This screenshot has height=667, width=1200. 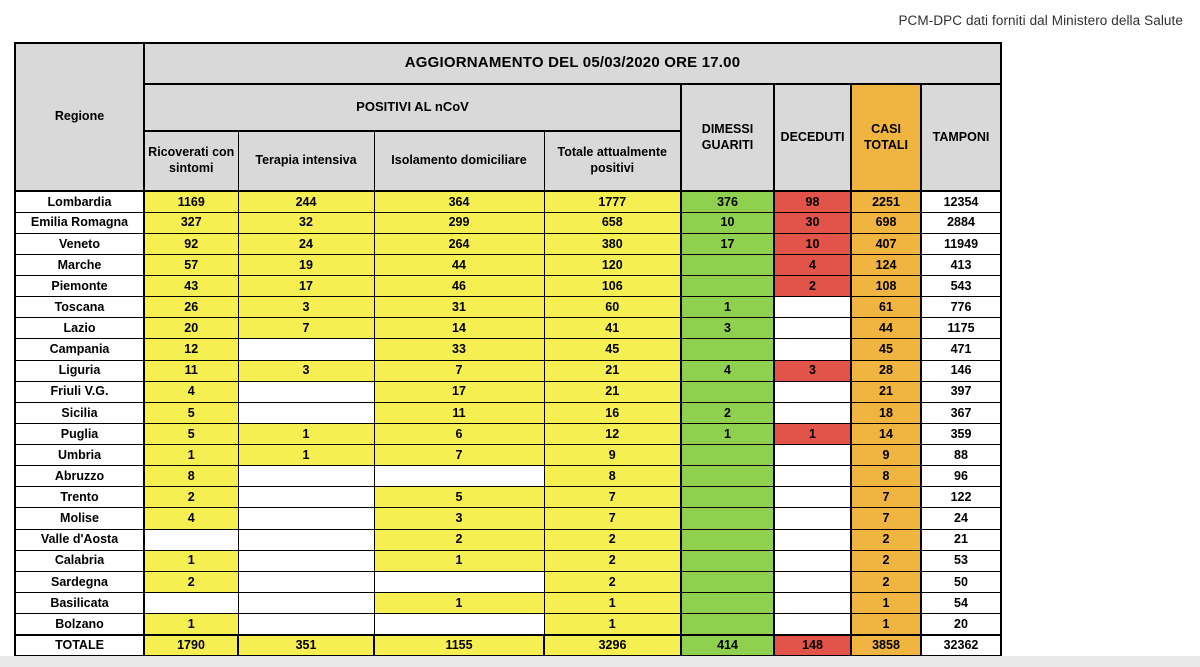 What do you see at coordinates (508, 370) in the screenshot?
I see `table-row: Liguria 11 3 7 21 4 3 28 146` at bounding box center [508, 370].